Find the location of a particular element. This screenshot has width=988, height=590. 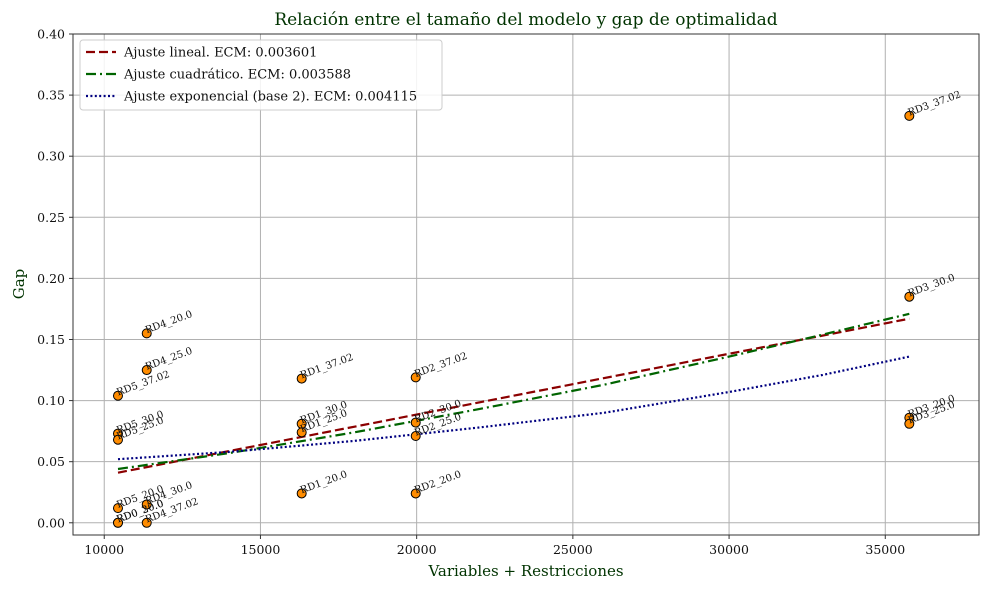

legend-box is located at coordinates (261, 75).